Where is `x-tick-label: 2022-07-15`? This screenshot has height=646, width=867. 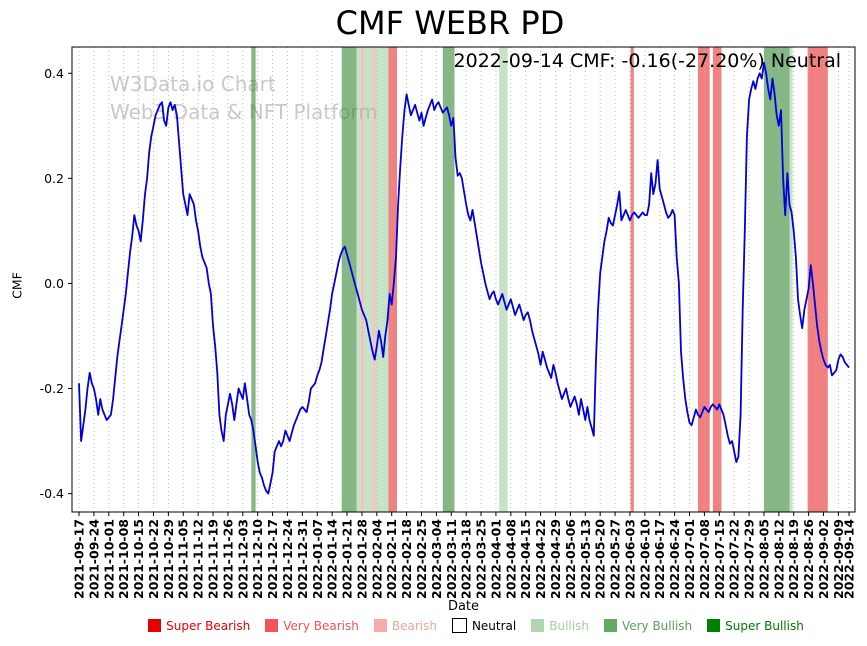
x-tick-label: 2022-07-15 is located at coordinates (719, 559).